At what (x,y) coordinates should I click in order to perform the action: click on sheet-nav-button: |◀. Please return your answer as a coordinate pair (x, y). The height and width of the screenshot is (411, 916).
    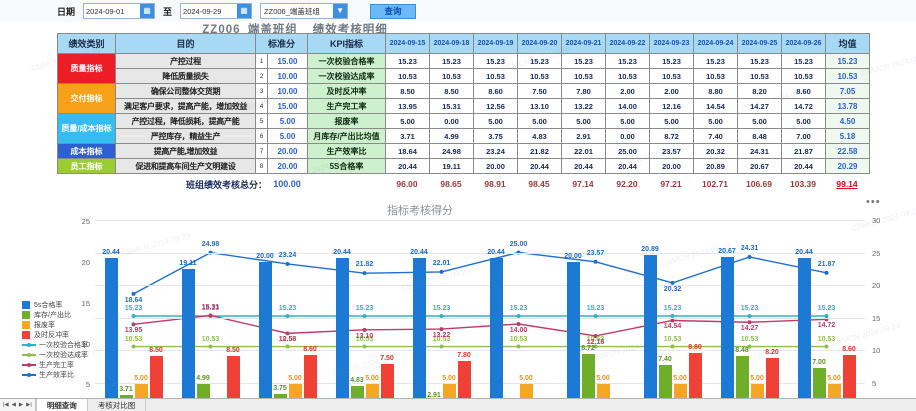
    Looking at the image, I should click on (6, 405).